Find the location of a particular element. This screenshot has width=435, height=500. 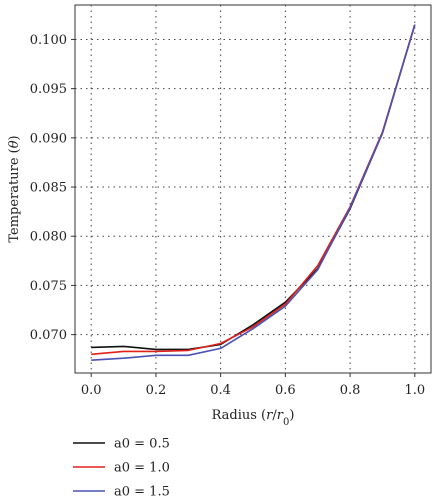

y-axis-label: Temperature (θ) is located at coordinates (14, 188).